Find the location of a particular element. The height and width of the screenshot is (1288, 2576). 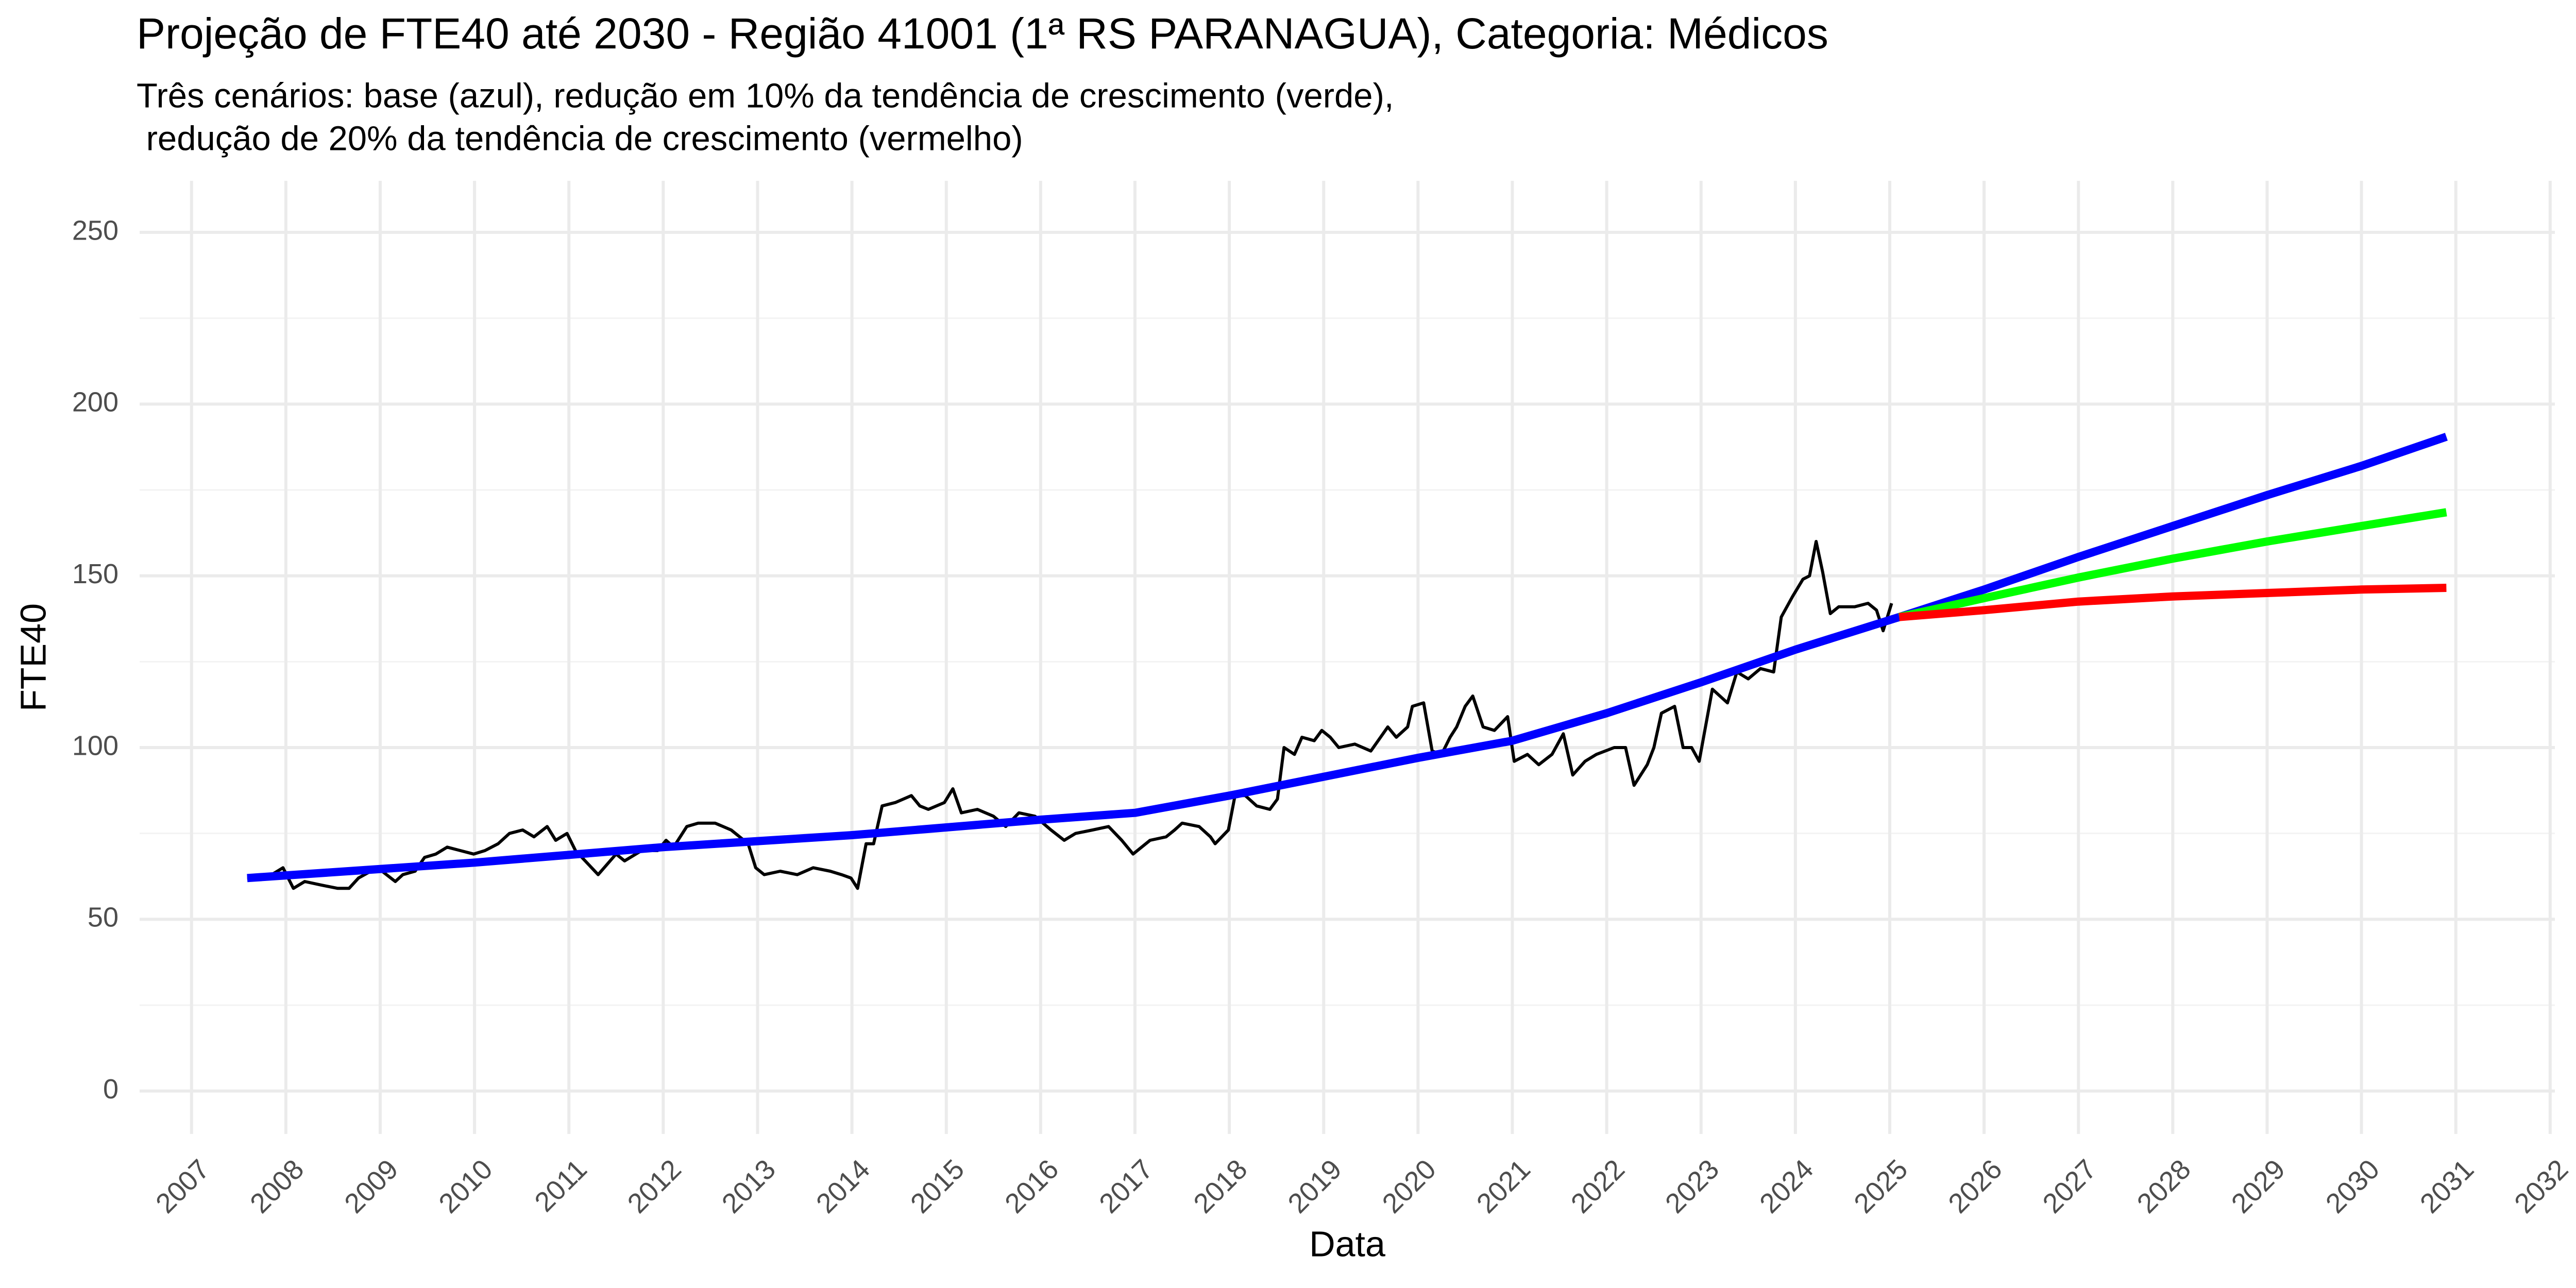

x-tick-label: 2026 is located at coordinates (1975, 1186).